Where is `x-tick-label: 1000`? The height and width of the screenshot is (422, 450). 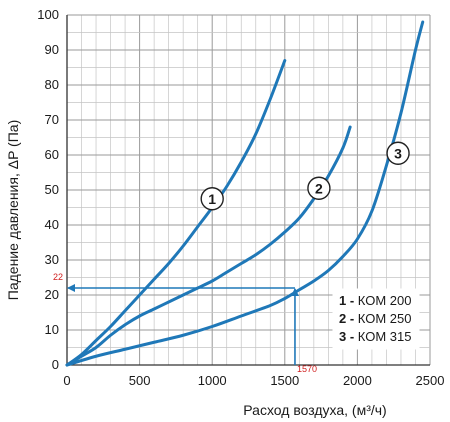
x-tick-label: 1000 is located at coordinates (212, 380).